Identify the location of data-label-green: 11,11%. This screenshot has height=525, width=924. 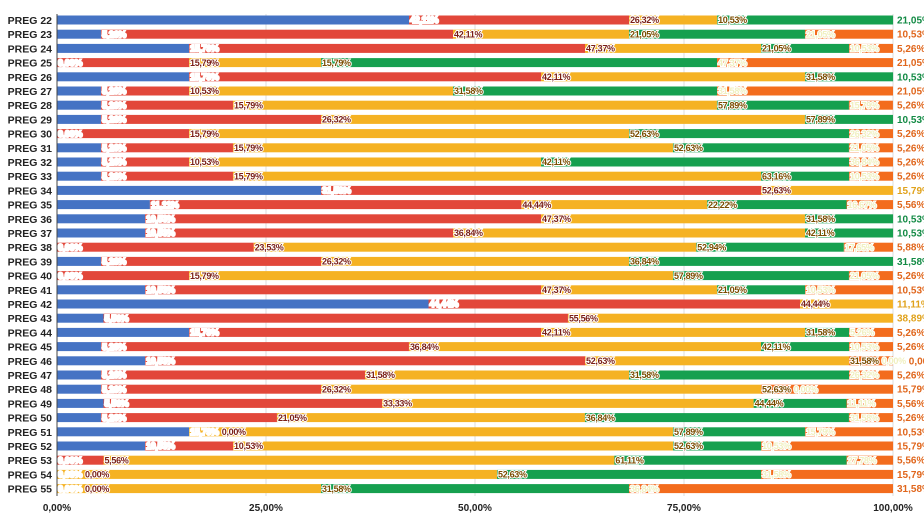
(862, 404).